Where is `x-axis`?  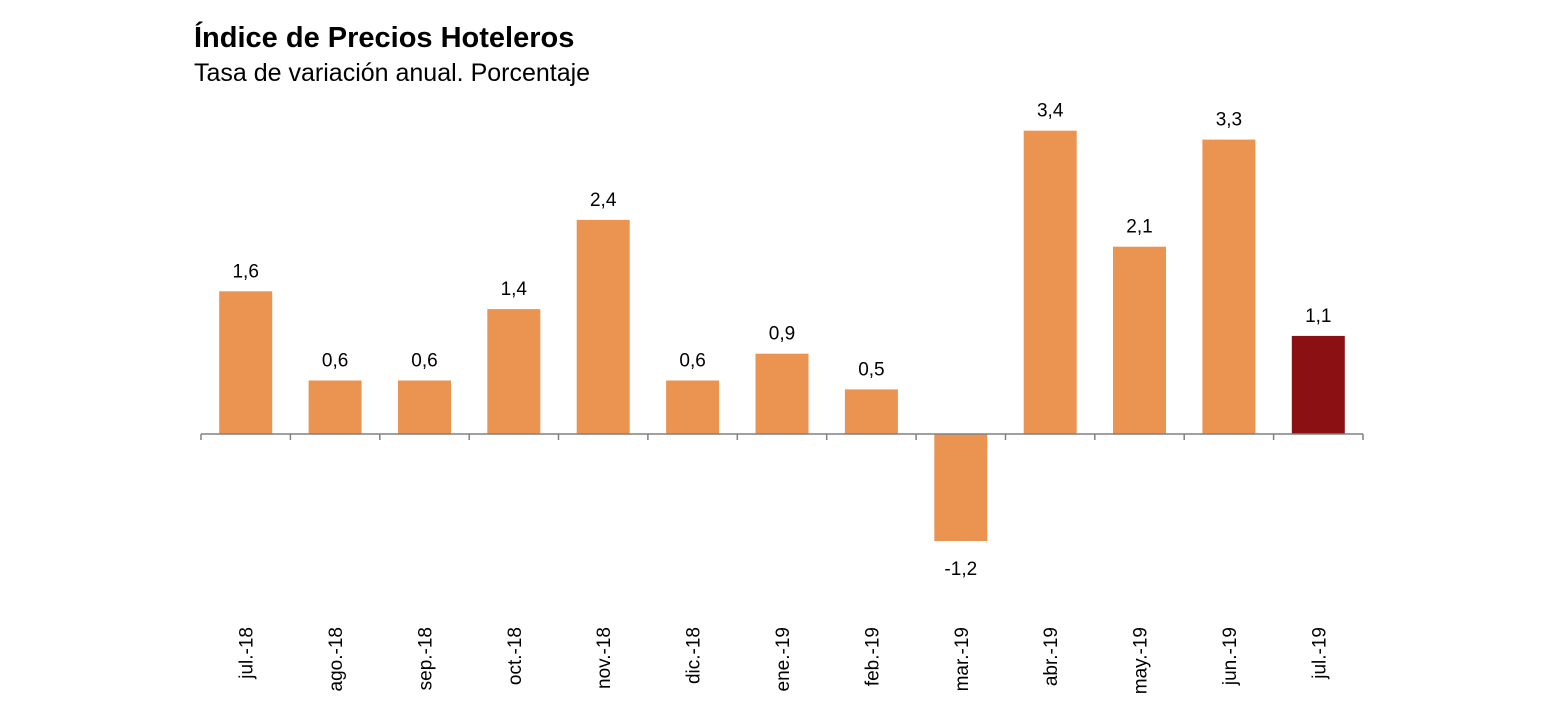 x-axis is located at coordinates (782, 436).